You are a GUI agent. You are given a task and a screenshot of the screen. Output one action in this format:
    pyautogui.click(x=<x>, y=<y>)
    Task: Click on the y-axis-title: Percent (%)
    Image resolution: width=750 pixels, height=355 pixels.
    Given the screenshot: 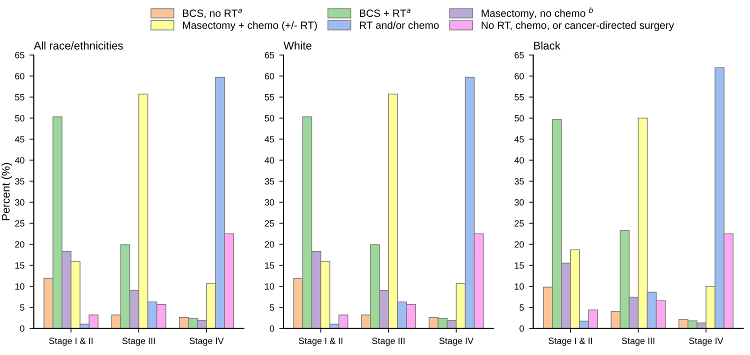 What is the action you would take?
    pyautogui.click(x=7, y=191)
    